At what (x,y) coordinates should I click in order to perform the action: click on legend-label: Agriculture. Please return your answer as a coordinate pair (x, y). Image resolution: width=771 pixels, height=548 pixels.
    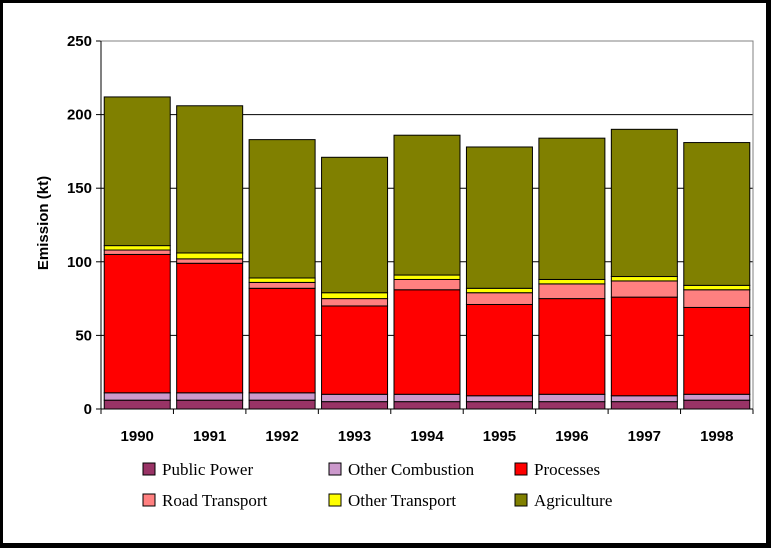
    Looking at the image, I should click on (573, 500).